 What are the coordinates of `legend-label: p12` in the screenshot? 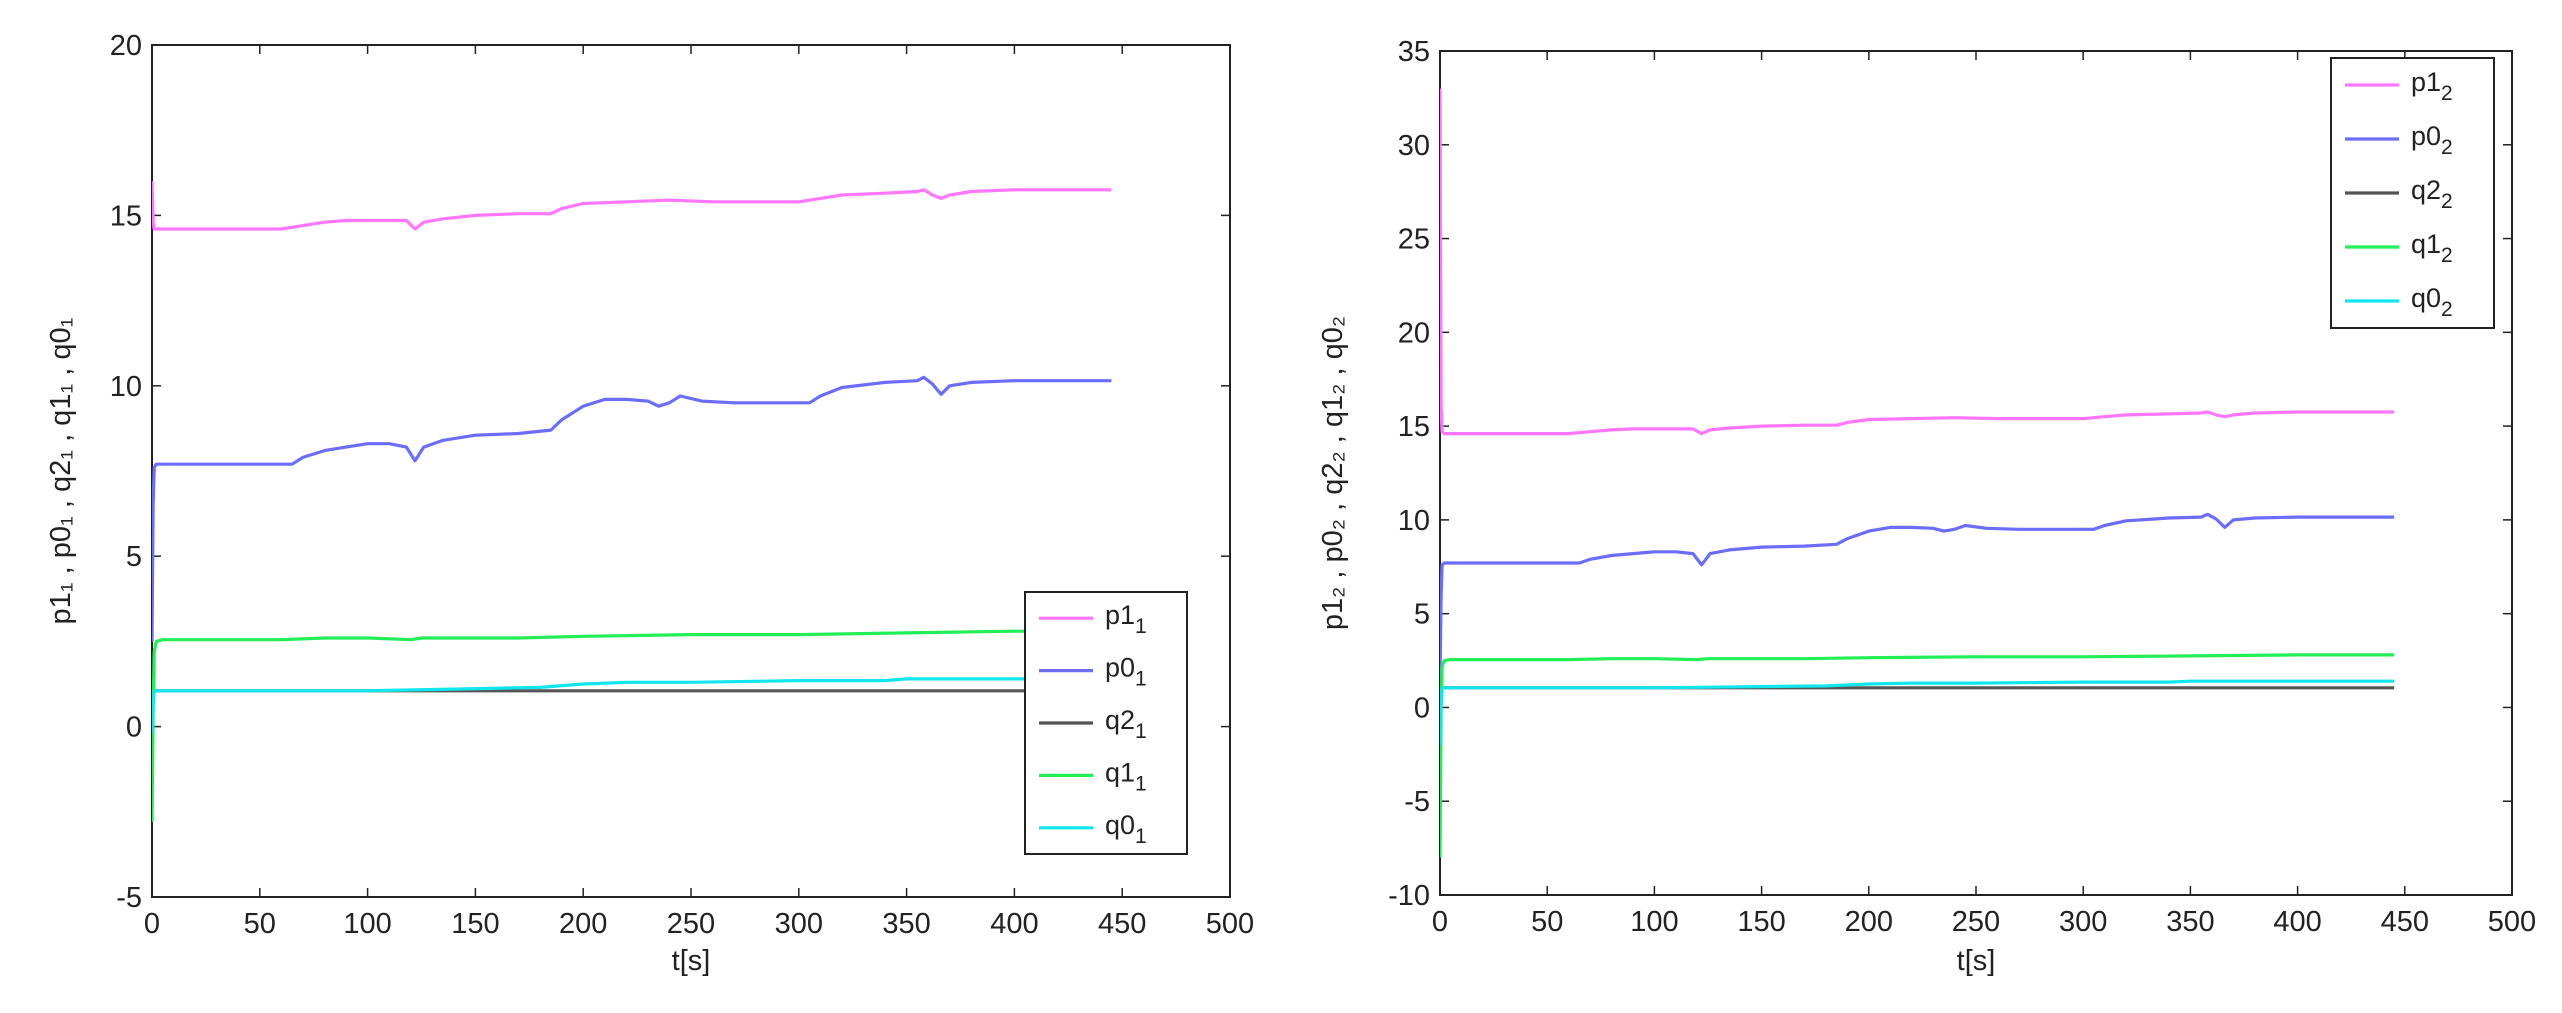 It's located at (2432, 86).